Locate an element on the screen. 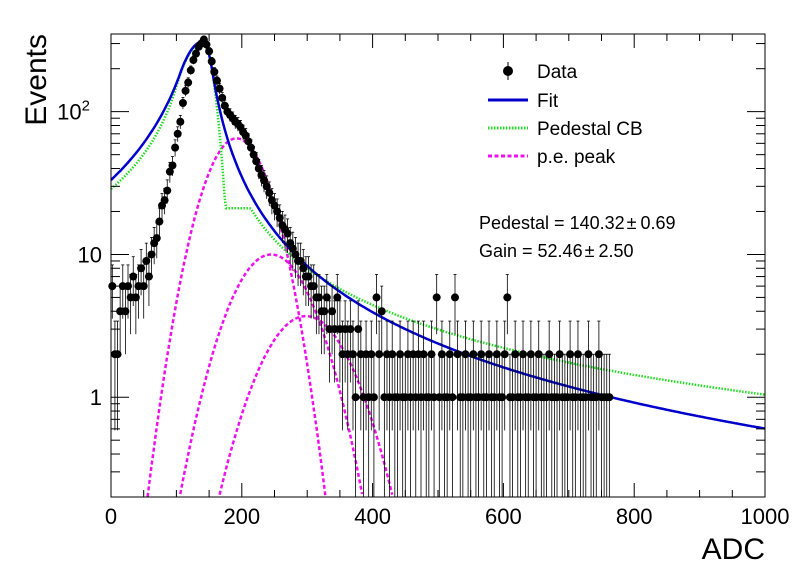  x-tick-label: 800 is located at coordinates (634, 516).